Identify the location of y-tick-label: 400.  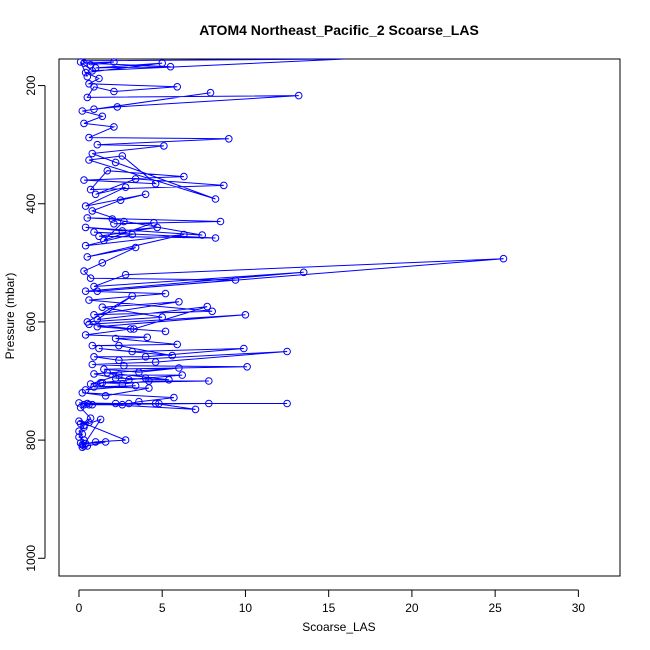
(31, 203).